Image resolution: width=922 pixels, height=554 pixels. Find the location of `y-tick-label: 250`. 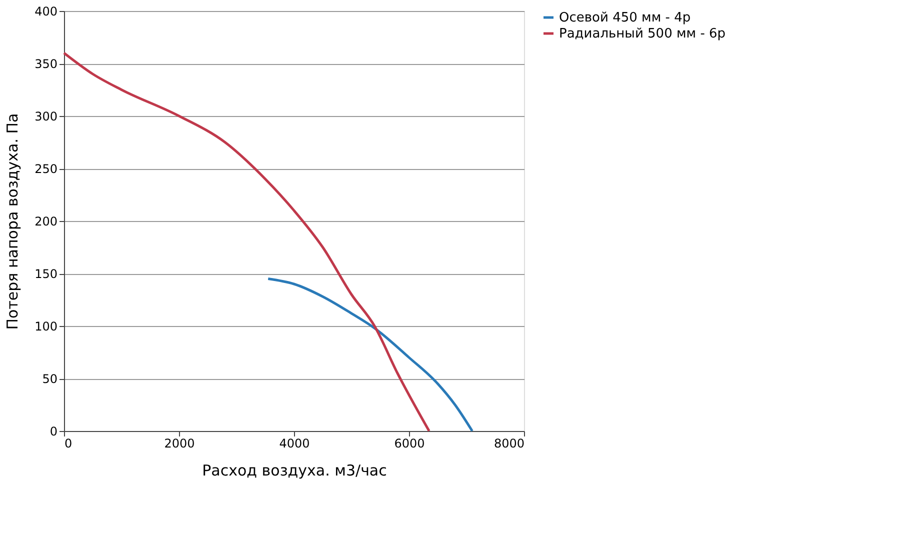

y-tick-label: 250 is located at coordinates (46, 169).